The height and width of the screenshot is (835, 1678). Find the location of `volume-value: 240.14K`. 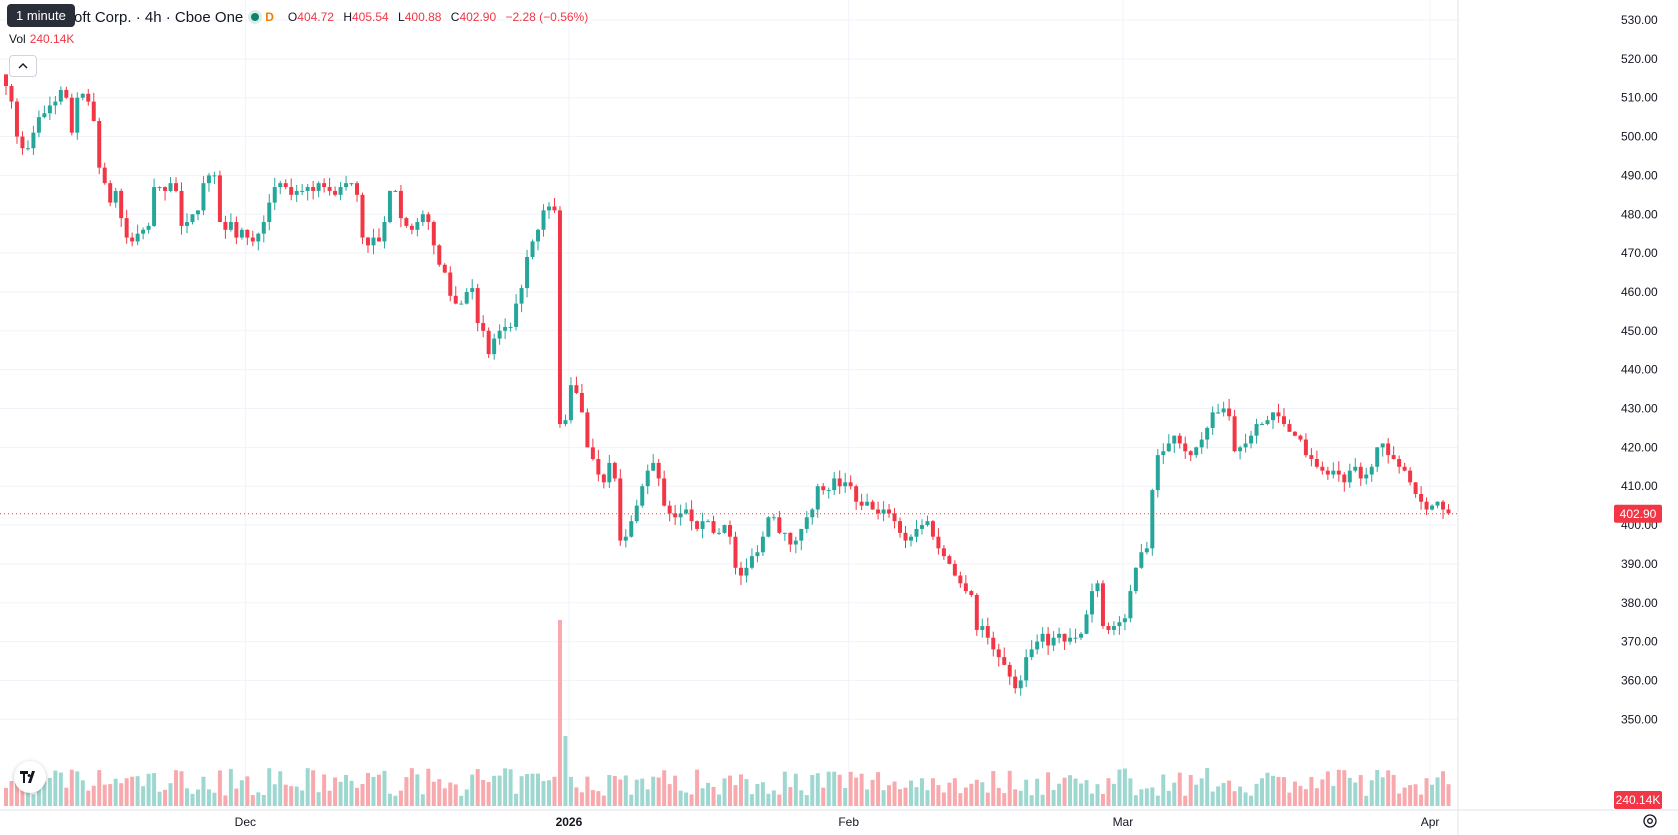

volume-value: 240.14K is located at coordinates (52, 39).